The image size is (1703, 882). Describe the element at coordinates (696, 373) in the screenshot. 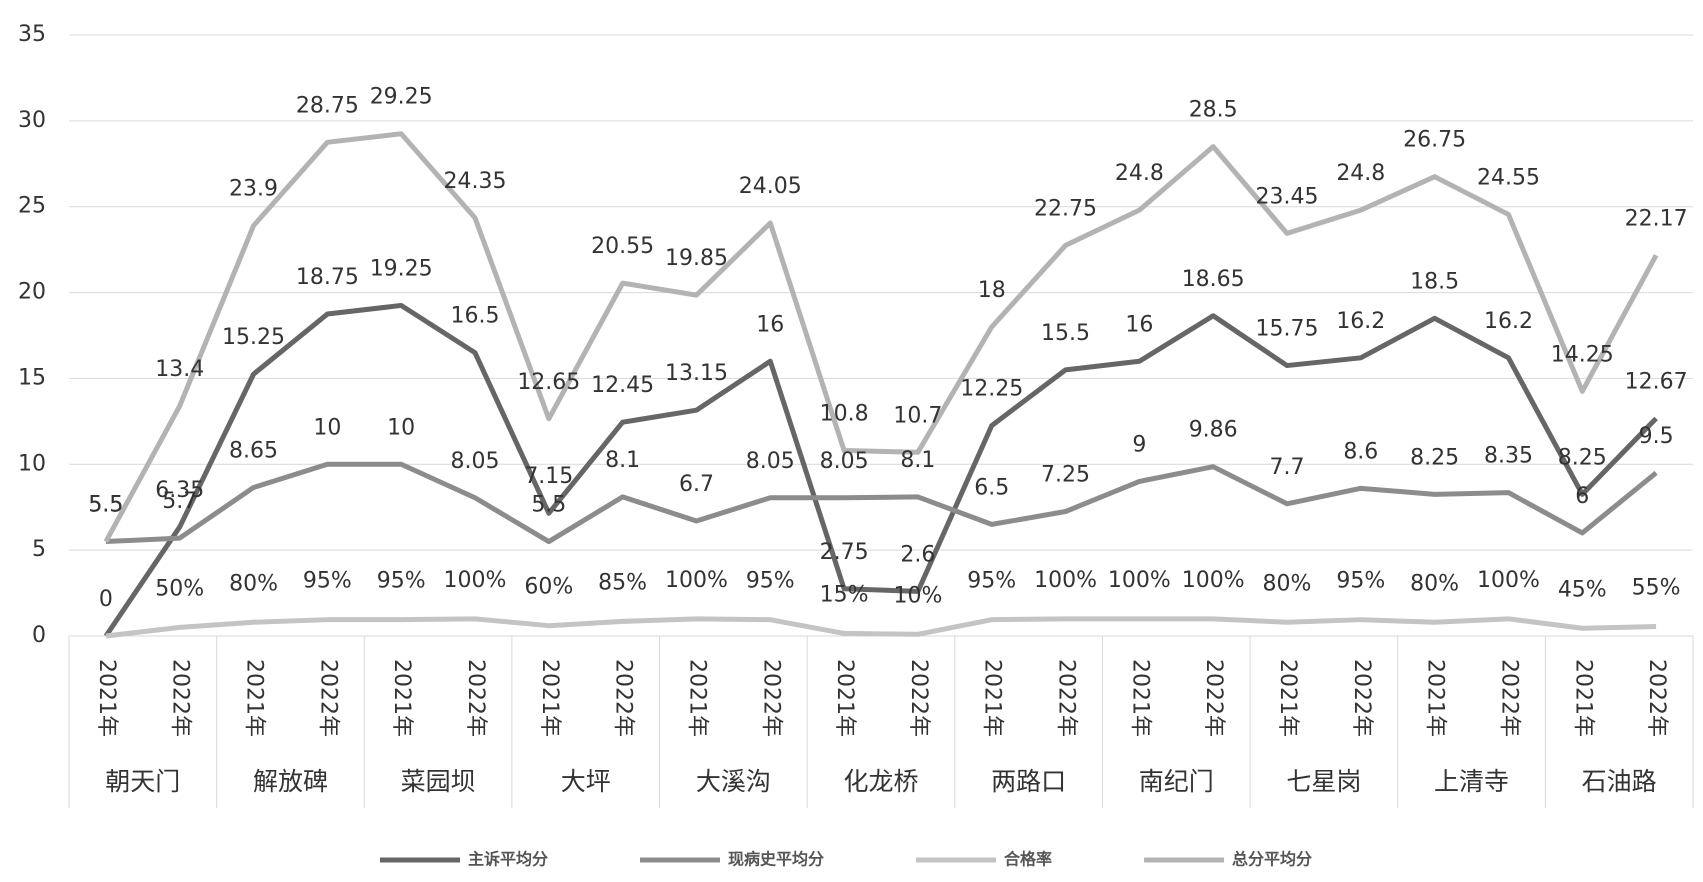

I see `data-label: 13.15` at that location.